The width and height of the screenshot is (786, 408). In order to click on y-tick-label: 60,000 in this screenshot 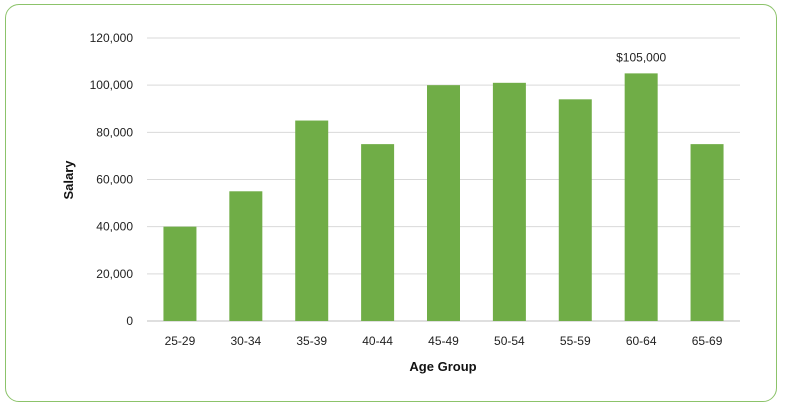, I will do `click(114, 180)`.